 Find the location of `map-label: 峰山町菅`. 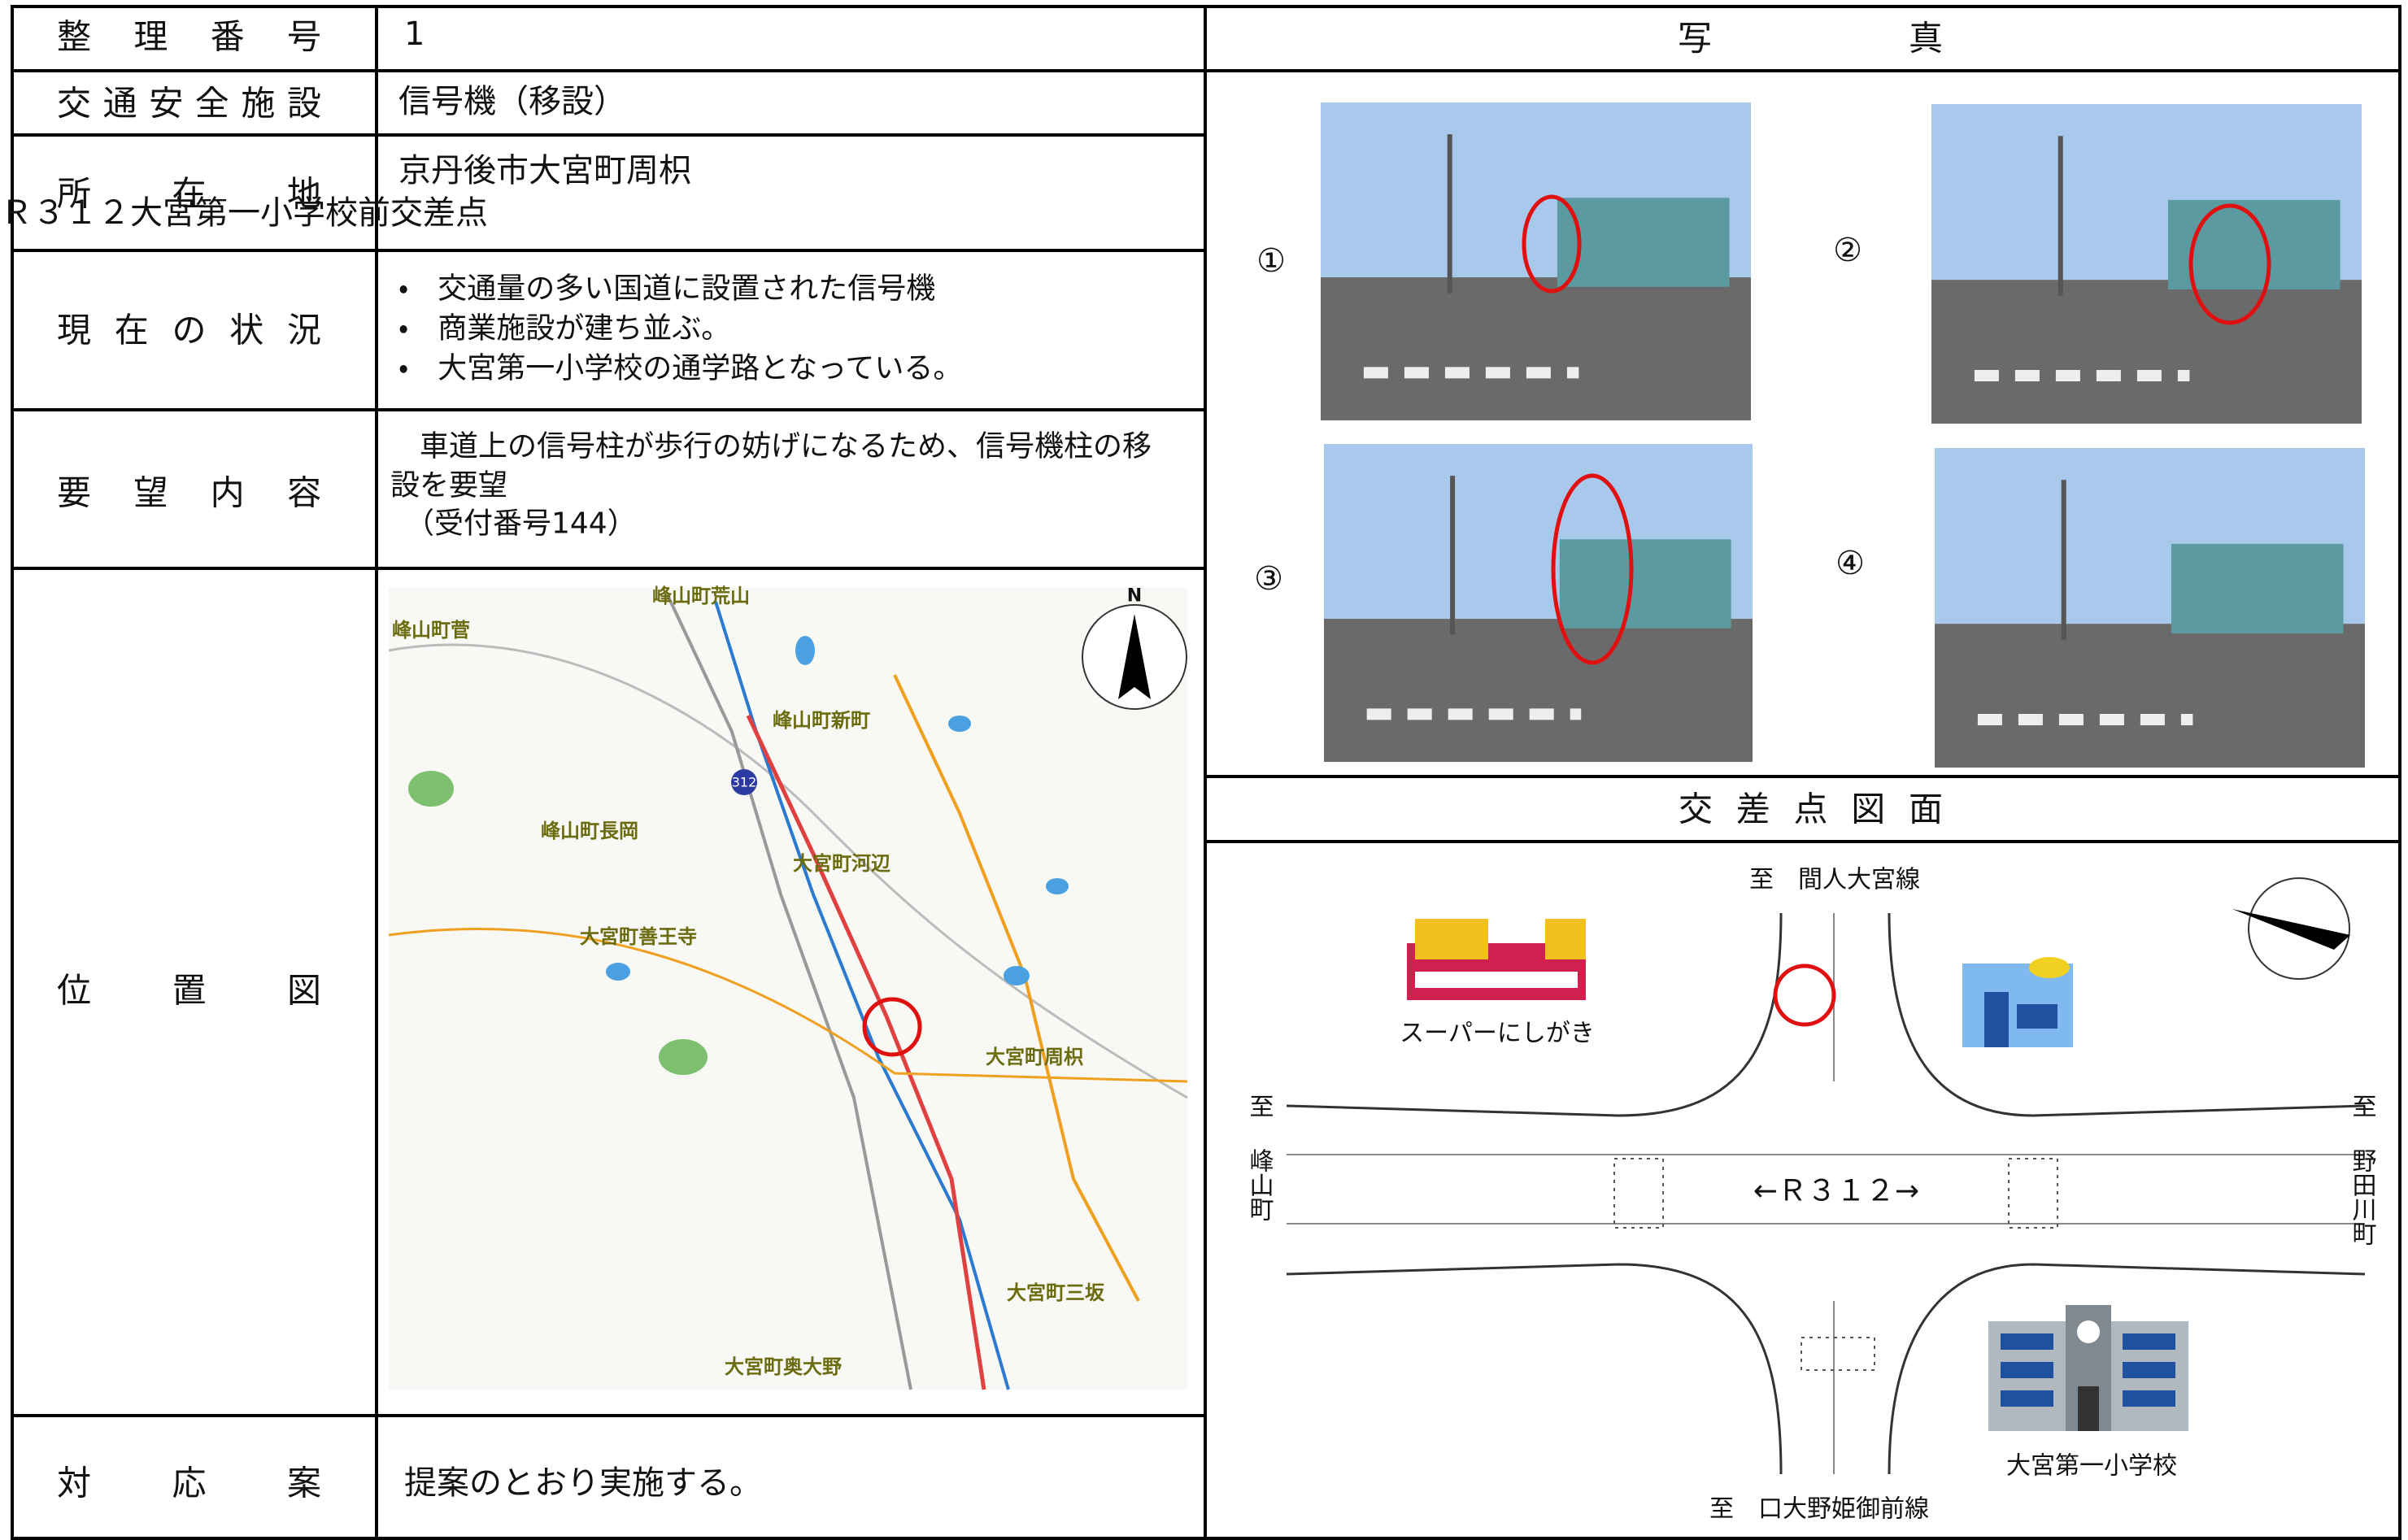

map-label: 峰山町菅 is located at coordinates (431, 630).